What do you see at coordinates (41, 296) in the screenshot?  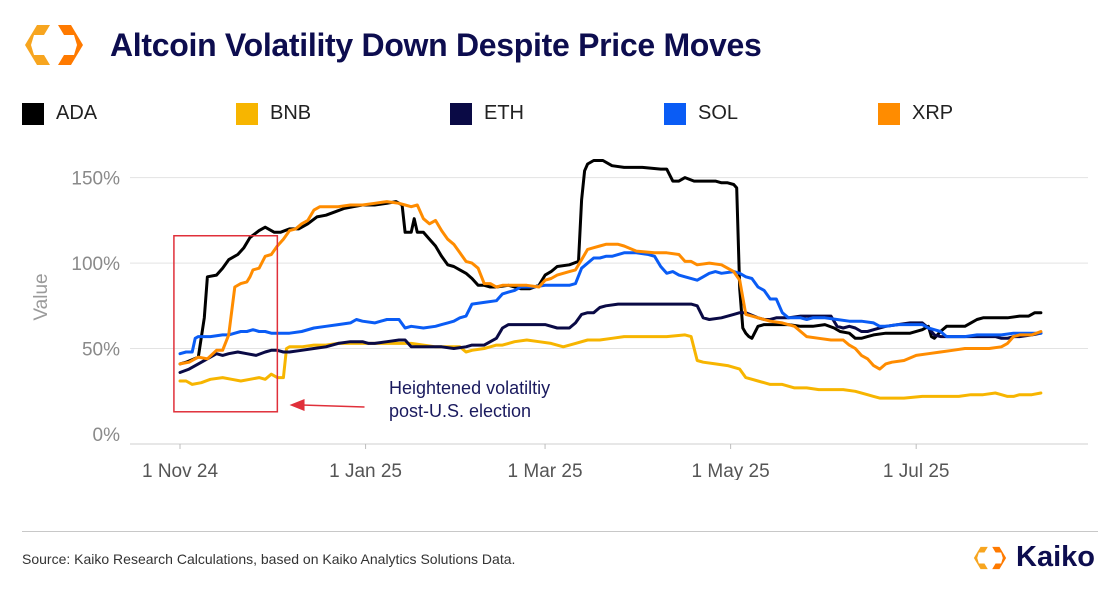 I see `y-axis-label: Value` at bounding box center [41, 296].